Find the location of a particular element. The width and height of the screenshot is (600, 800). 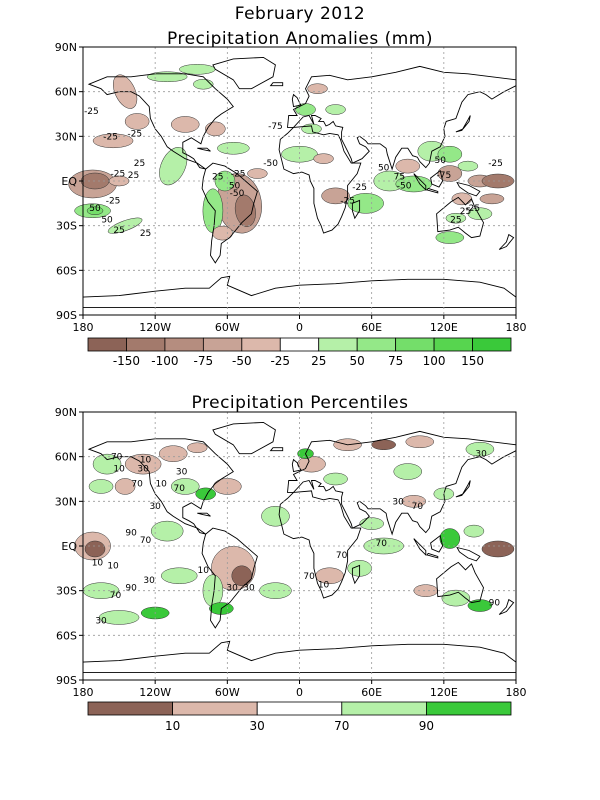

percentile-colorbar: 10 30 70 90 is located at coordinates (299, 717).